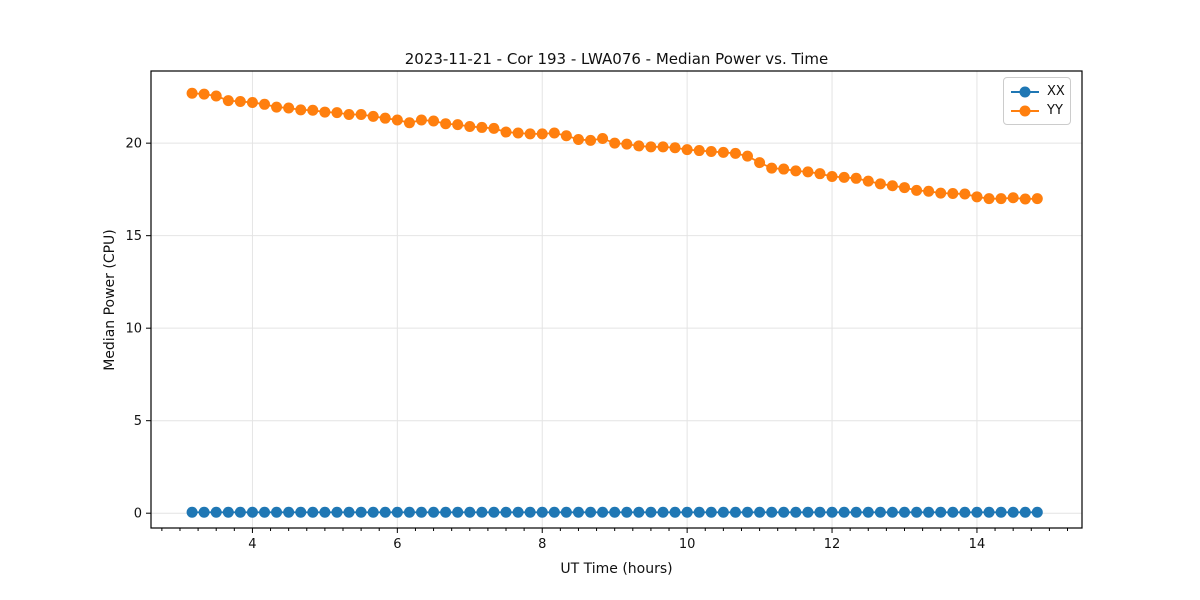 This screenshot has height=600, width=1200. I want to click on legend-label: YY, so click(1055, 110).